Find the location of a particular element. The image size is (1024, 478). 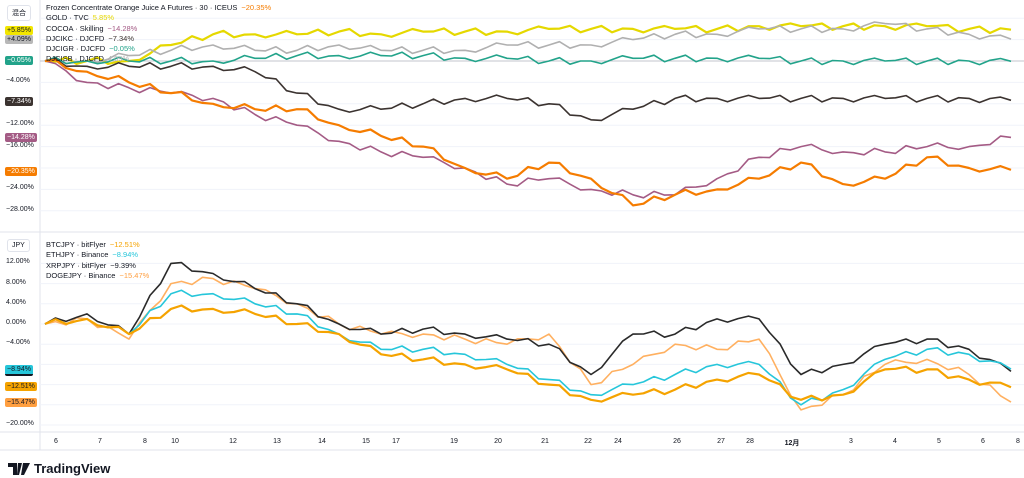

x-tick-label: 19 is located at coordinates (454, 441).